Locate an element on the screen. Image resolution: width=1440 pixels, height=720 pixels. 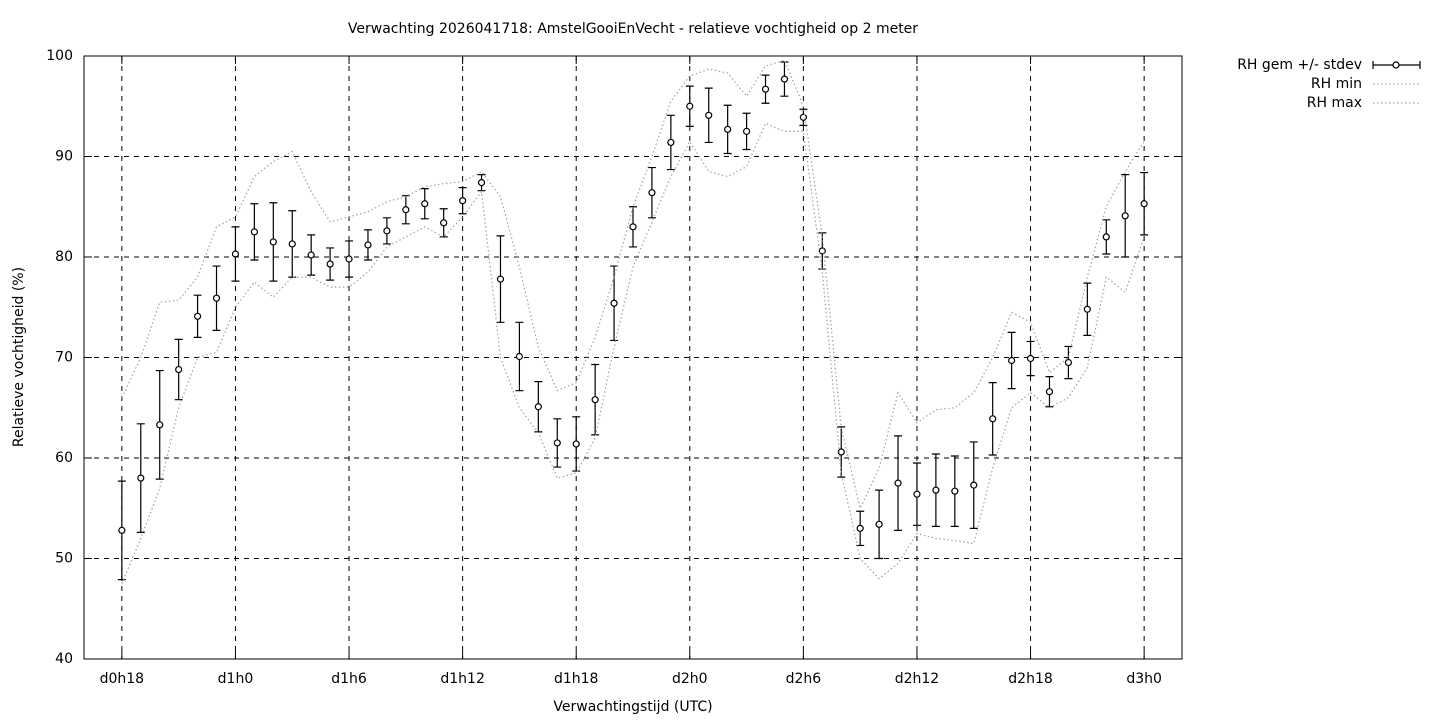
y-tick-label: 90 is located at coordinates (64, 157).